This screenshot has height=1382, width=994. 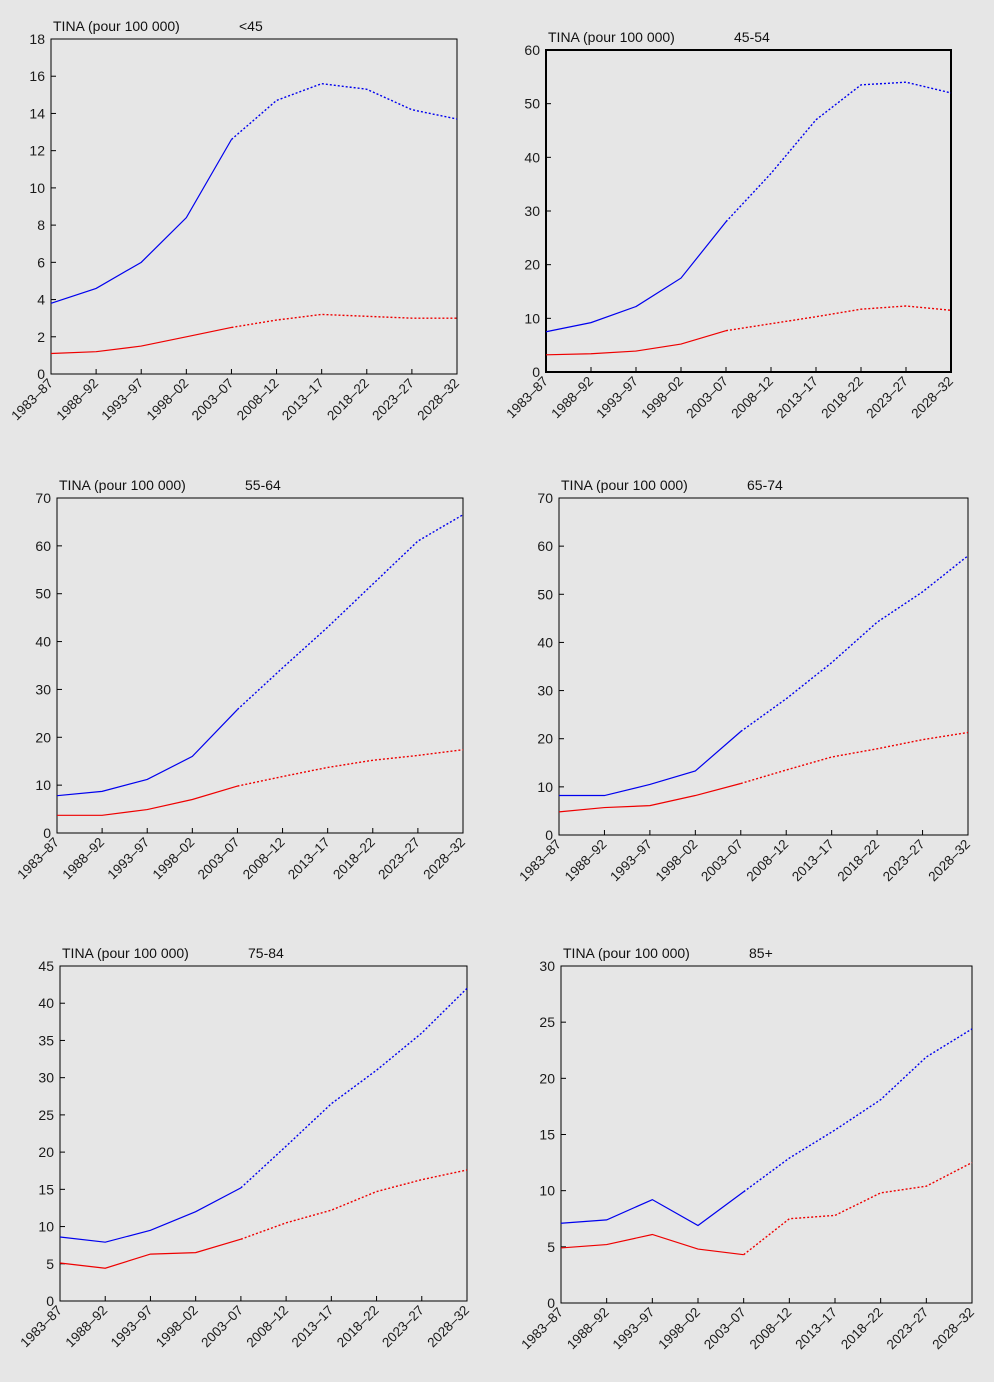 What do you see at coordinates (46, 1040) in the screenshot?
I see `y-tick-label: 35` at bounding box center [46, 1040].